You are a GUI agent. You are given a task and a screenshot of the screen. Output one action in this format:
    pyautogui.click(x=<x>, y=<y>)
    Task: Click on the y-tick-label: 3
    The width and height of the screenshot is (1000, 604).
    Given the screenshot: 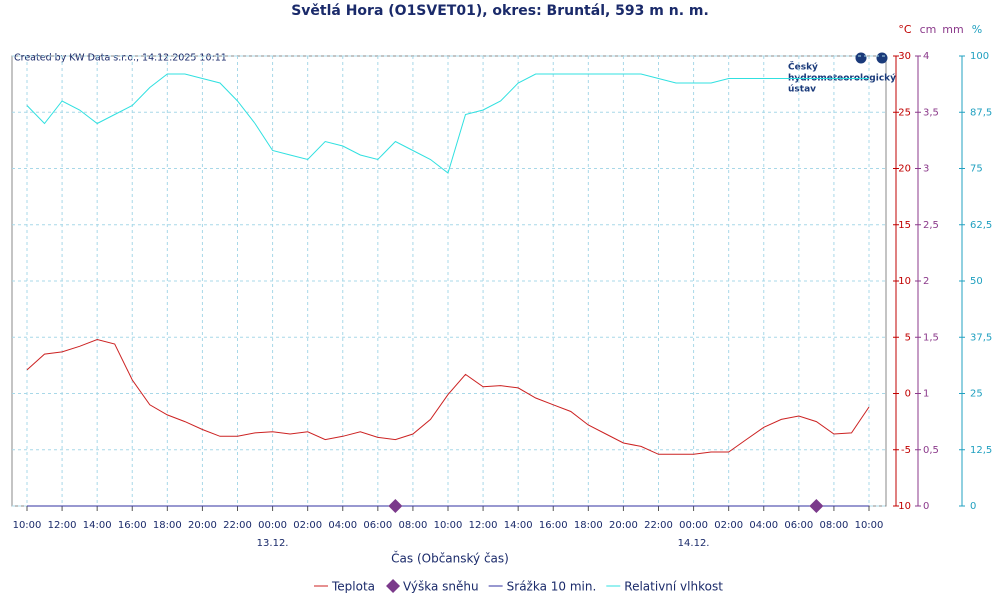 What is the action you would take?
    pyautogui.click(x=926, y=169)
    